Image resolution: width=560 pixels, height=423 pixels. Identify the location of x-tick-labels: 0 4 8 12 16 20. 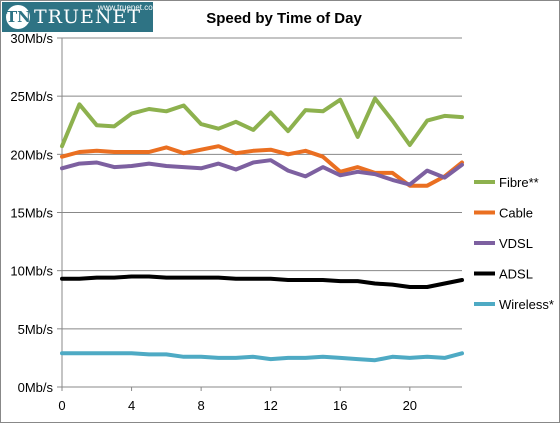
(237, 405).